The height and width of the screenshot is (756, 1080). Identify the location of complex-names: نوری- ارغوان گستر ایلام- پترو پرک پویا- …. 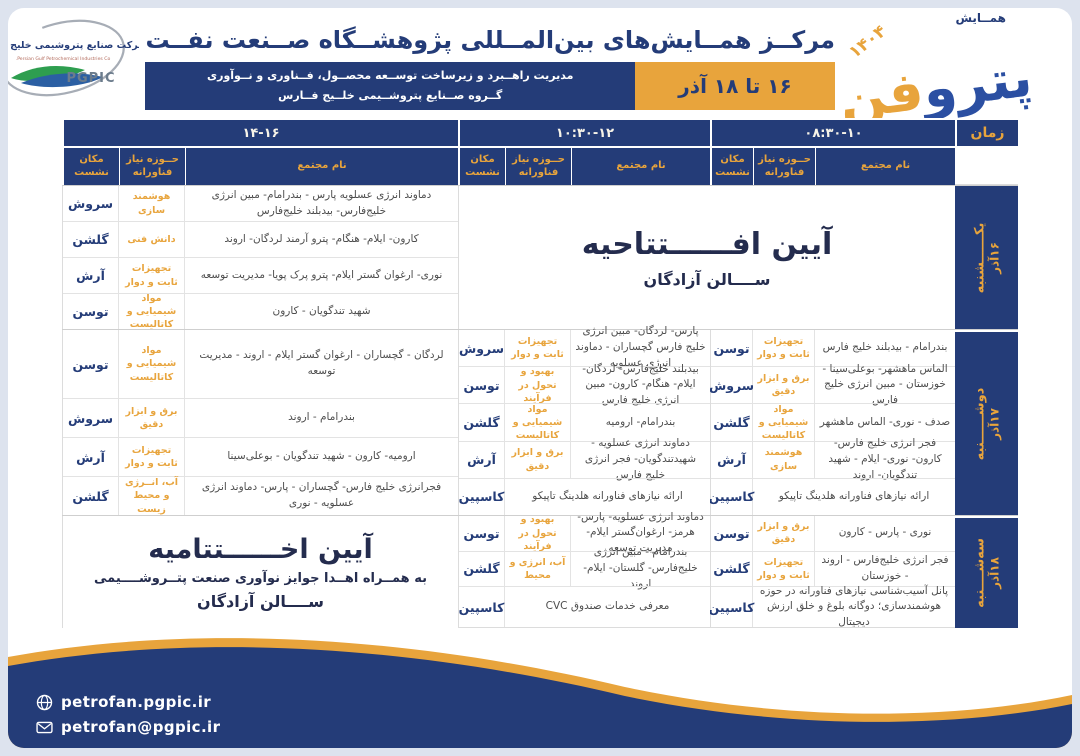
(321, 274).